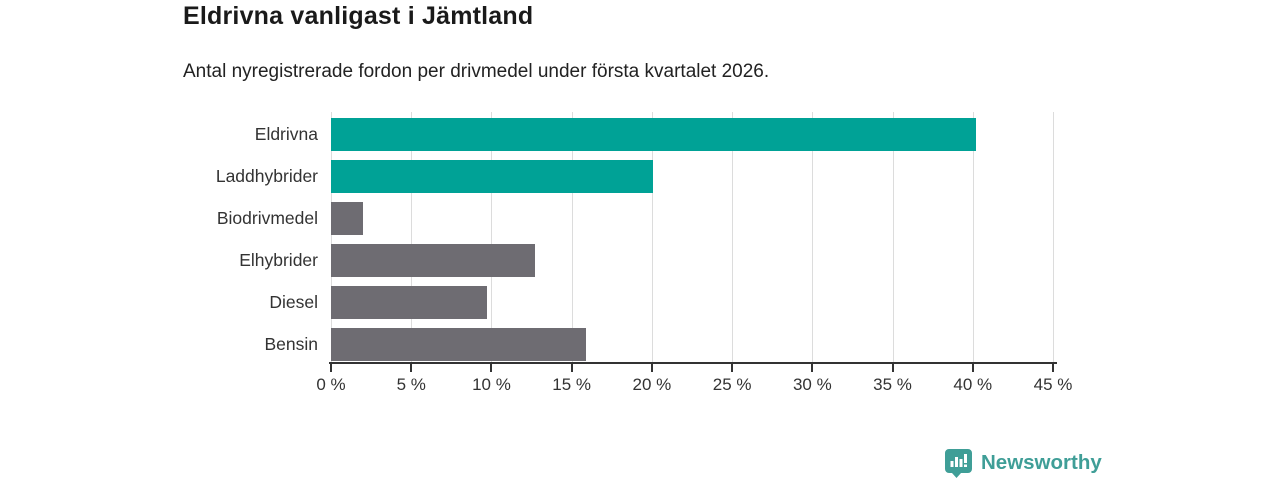 Image resolution: width=1280 pixels, height=480 pixels. Describe the element at coordinates (331, 384) in the screenshot. I see `x-axis-tick-label: 0 %` at that location.